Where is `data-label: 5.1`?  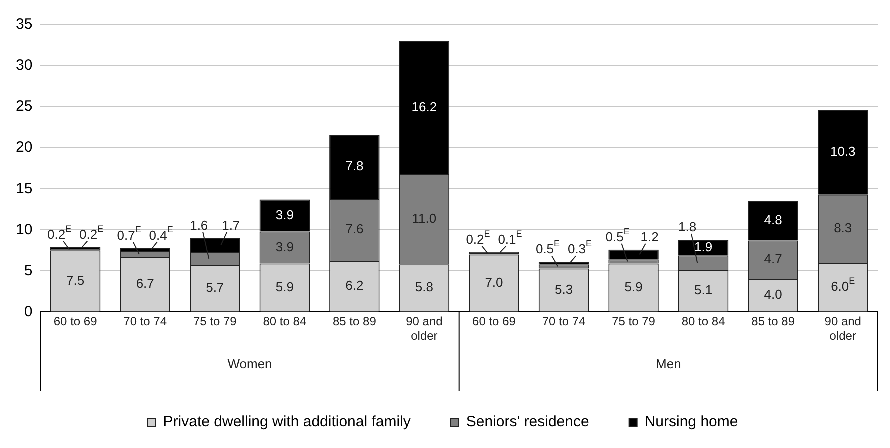 data-label: 5.1 is located at coordinates (703, 290).